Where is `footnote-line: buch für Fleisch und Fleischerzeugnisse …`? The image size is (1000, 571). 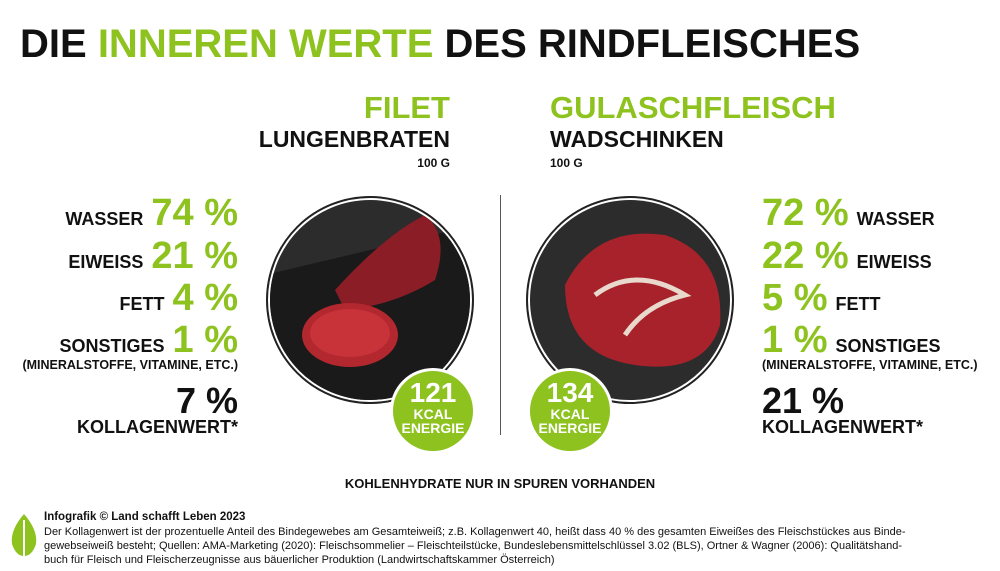 footnote-line: buch für Fleisch und Fleischerzeugnisse … is located at coordinates (299, 560).